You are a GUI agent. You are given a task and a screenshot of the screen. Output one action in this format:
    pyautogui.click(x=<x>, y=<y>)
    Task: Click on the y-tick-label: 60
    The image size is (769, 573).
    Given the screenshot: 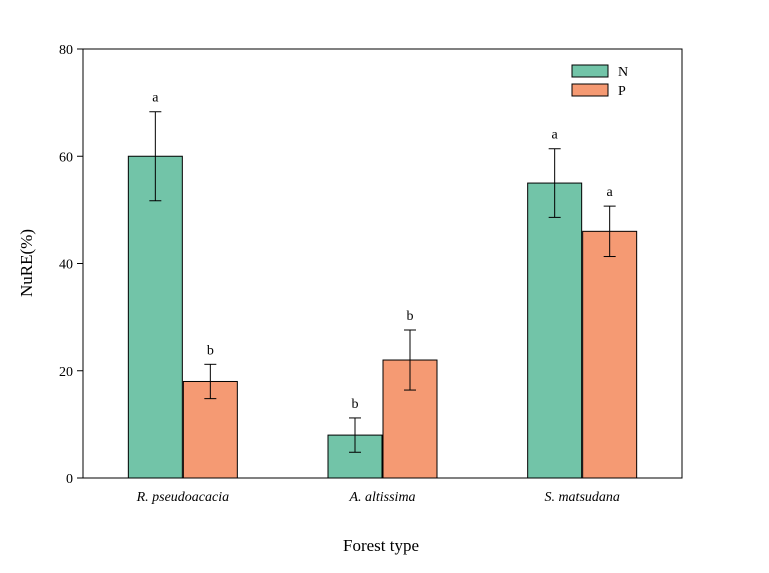 What is the action you would take?
    pyautogui.click(x=66, y=157)
    